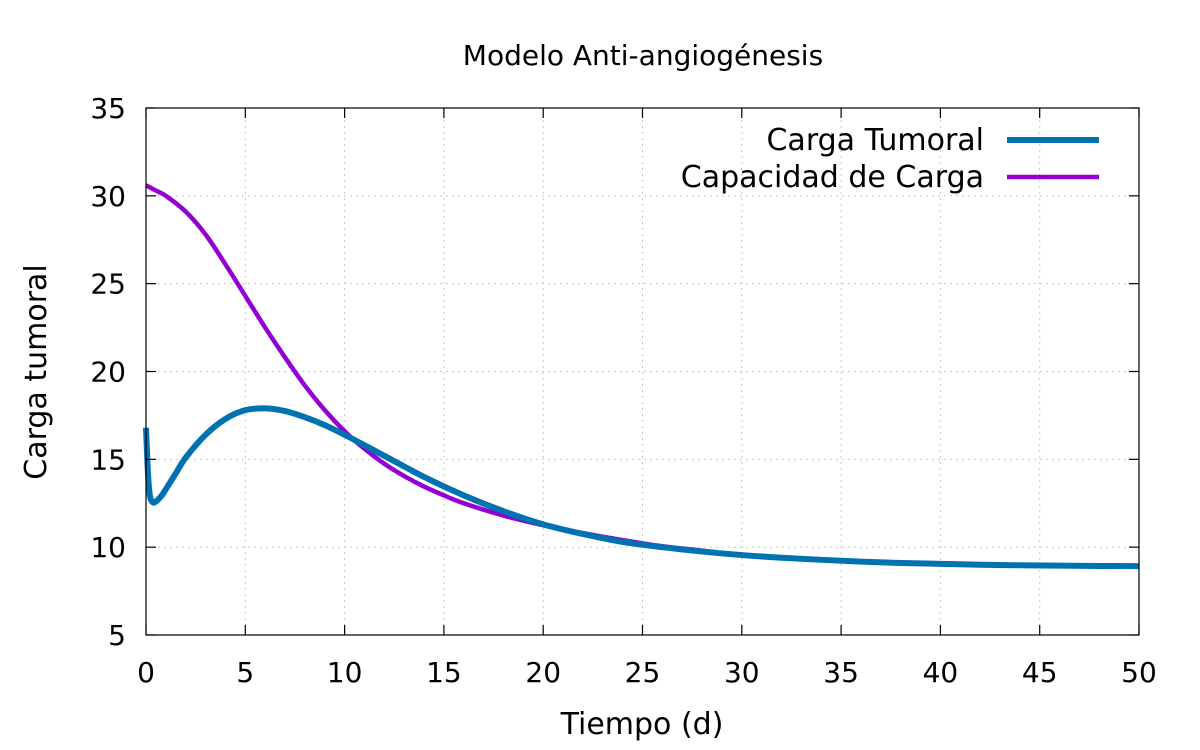 This screenshot has width=1200, height=750. I want to click on y-tick-label: 10, so click(108, 547).